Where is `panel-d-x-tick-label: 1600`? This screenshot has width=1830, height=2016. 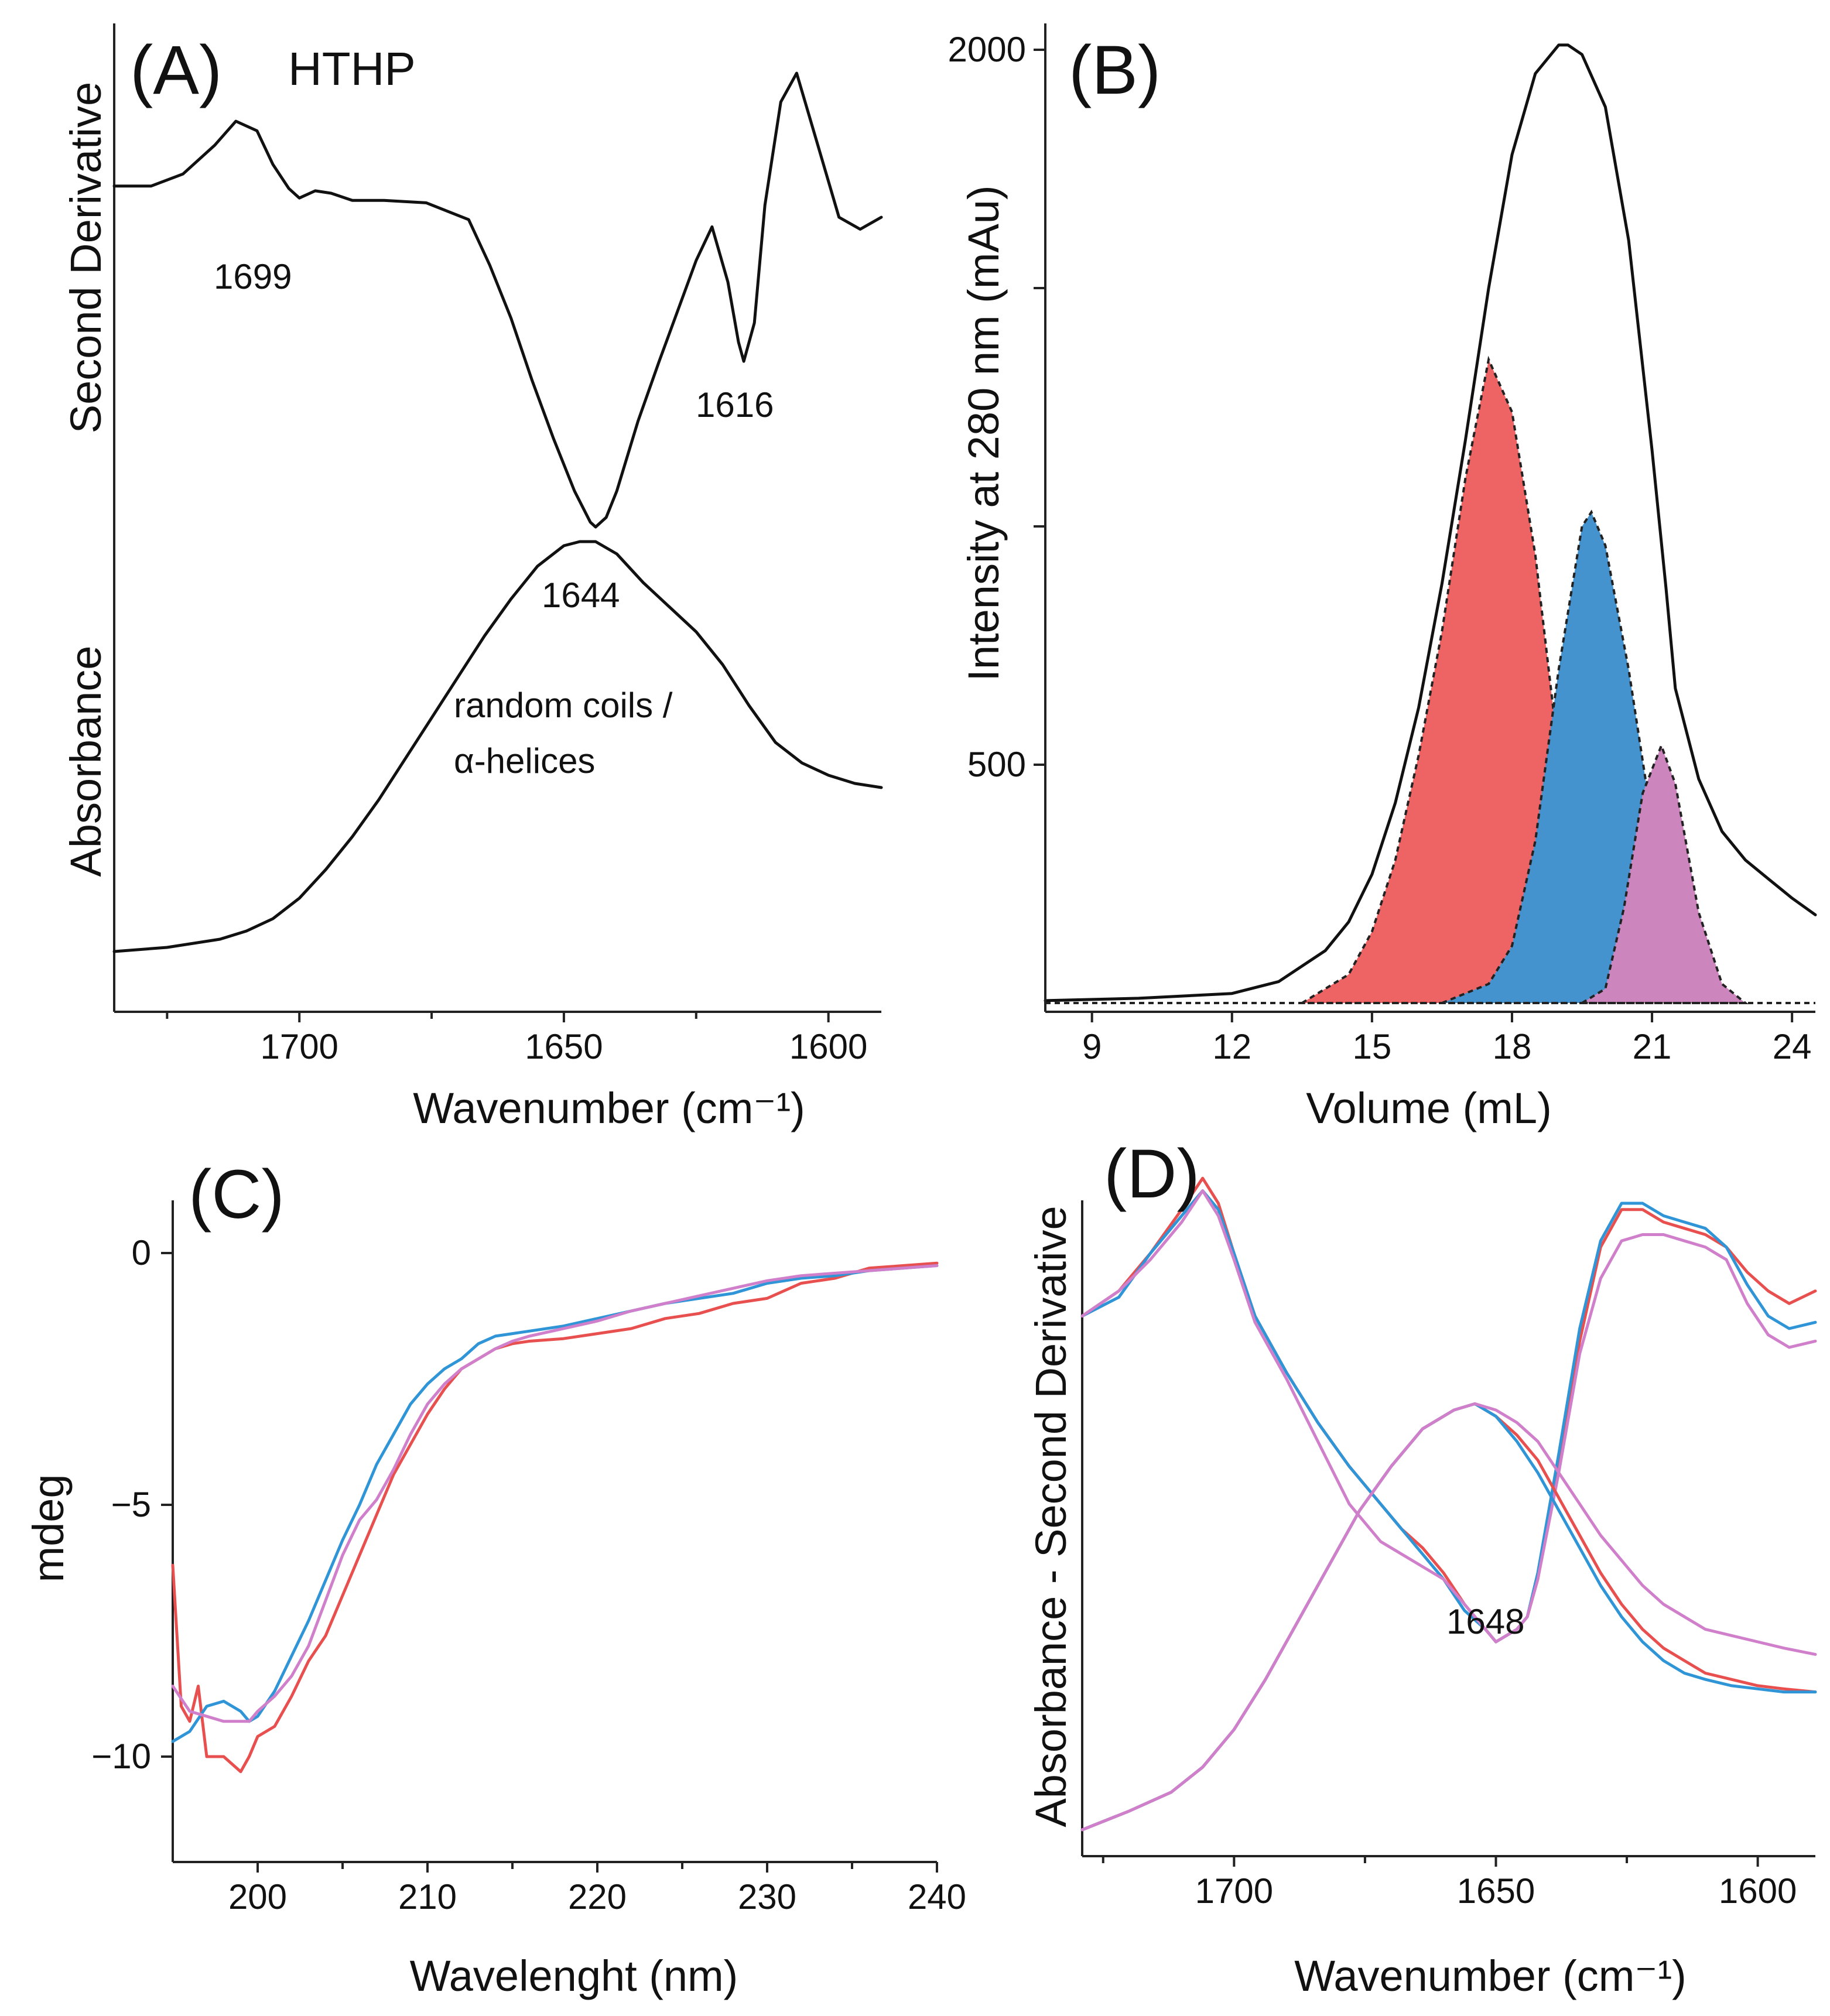
panel-d-x-tick-label: 1600 is located at coordinates (1758, 1891).